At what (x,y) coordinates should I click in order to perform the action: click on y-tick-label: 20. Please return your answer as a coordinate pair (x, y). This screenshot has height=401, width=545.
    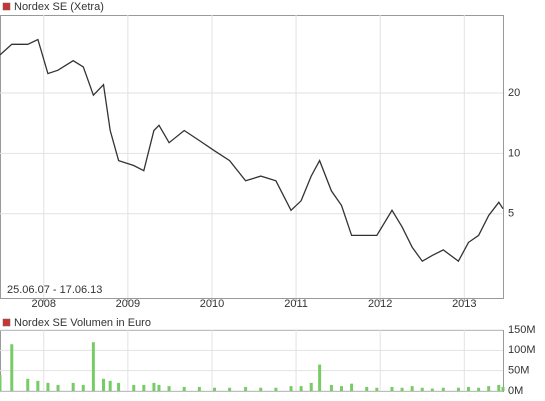
    Looking at the image, I should click on (514, 93).